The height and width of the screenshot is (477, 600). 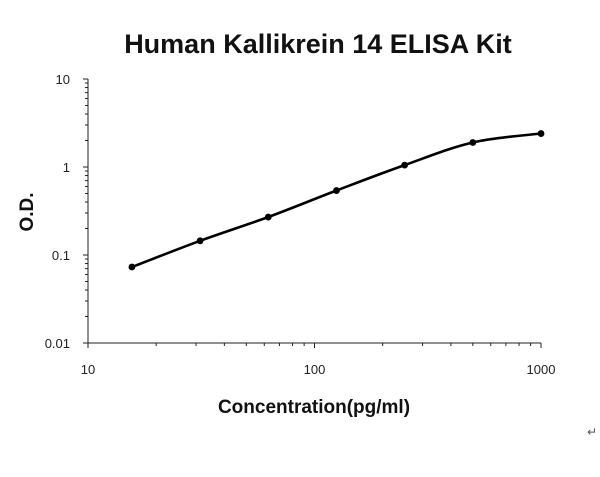 What do you see at coordinates (66, 167) in the screenshot?
I see `y-tick-label: 1` at bounding box center [66, 167].